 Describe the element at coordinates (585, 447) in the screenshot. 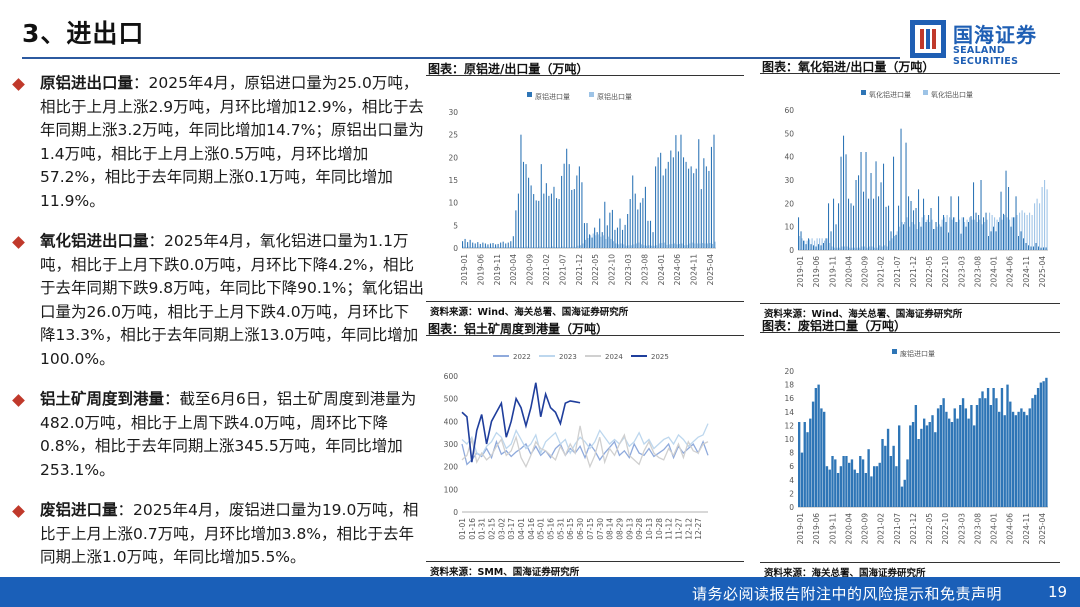

I see `series-line` at that location.